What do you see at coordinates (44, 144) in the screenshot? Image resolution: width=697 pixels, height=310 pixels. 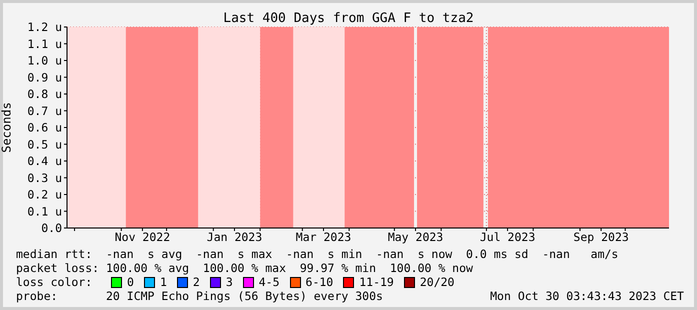 I see `y-tick-label: 0.5 u` at bounding box center [44, 144].